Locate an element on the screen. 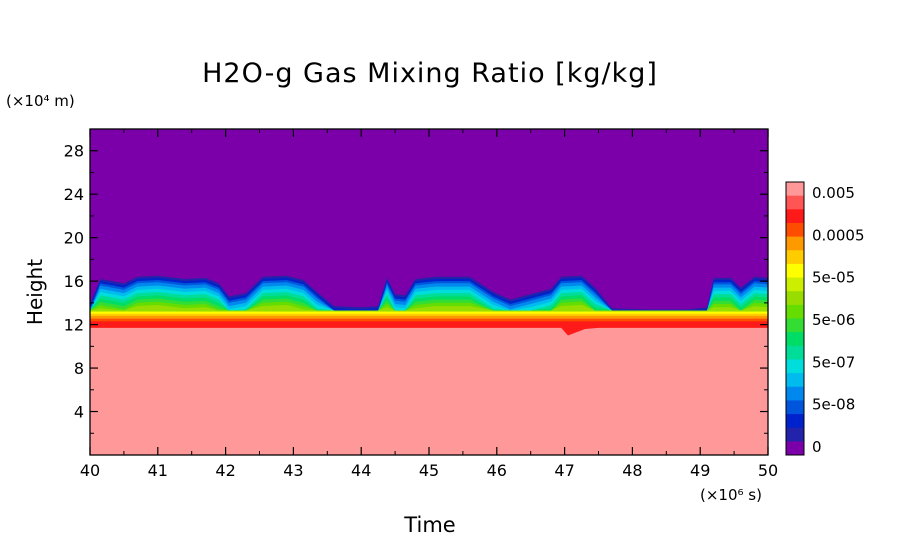 The image size is (904, 544). x-tick-label: 46 is located at coordinates (497, 470).